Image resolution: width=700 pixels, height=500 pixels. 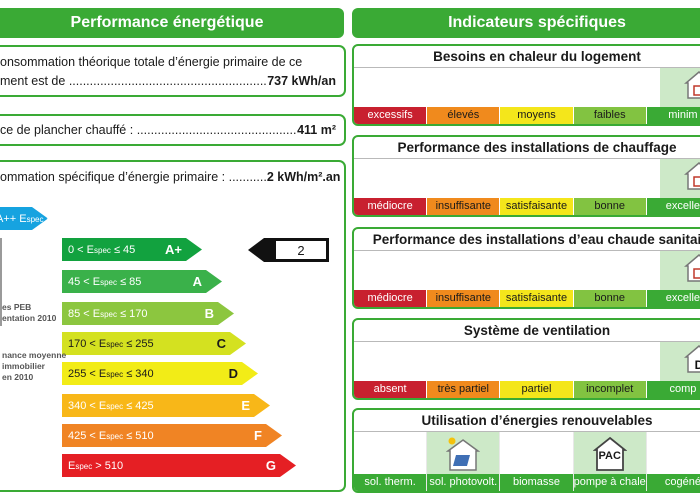 I want to click on average-note: nance moyenne immobilier en 2010, so click(x=34, y=366).